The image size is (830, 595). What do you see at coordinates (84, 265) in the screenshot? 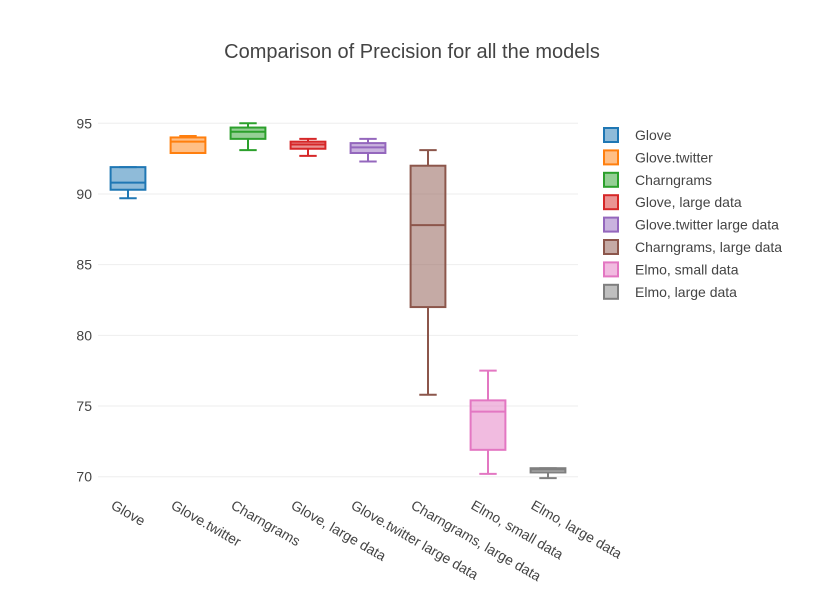
I see `y-tick-label: 85` at bounding box center [84, 265].